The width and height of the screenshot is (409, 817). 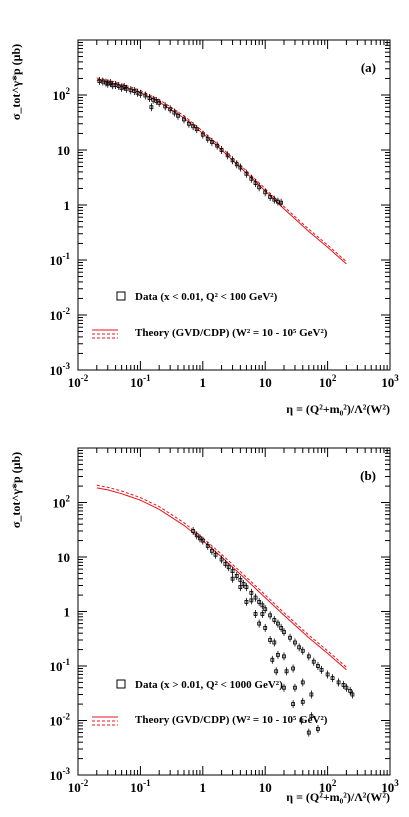 I want to click on legend-data-label: Data (x < 0.01, Q² < 100 GeV²), so click(x=206, y=297).